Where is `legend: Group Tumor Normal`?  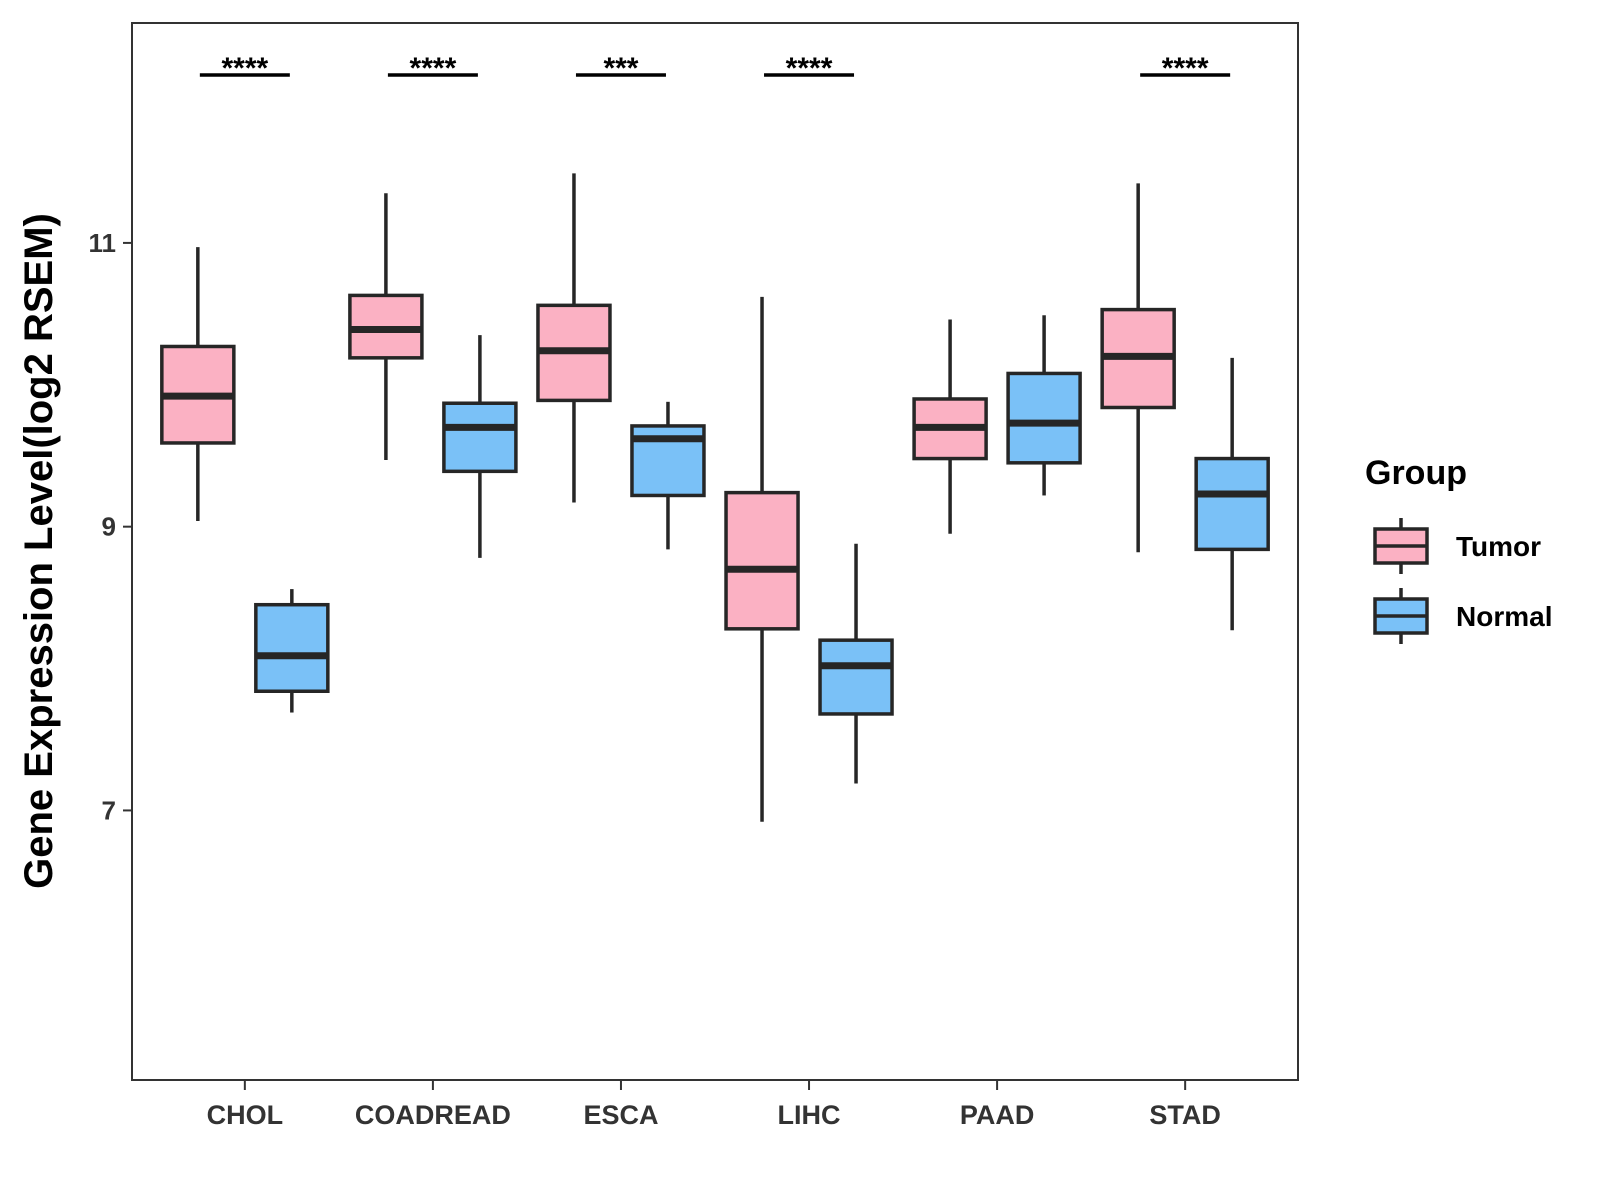 legend: Group Tumor Normal is located at coordinates (1458, 549).